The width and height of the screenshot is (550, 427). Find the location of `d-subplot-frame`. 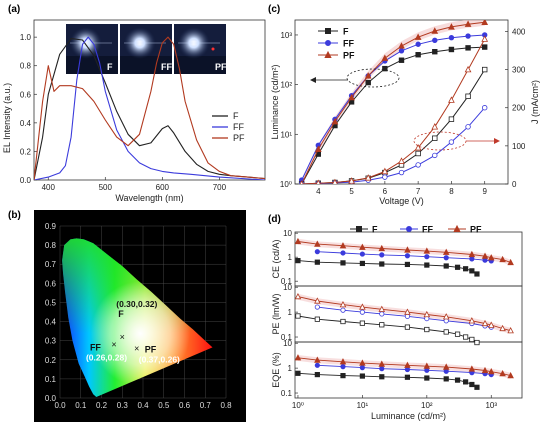

d-subplot-frame is located at coordinates (408, 370).